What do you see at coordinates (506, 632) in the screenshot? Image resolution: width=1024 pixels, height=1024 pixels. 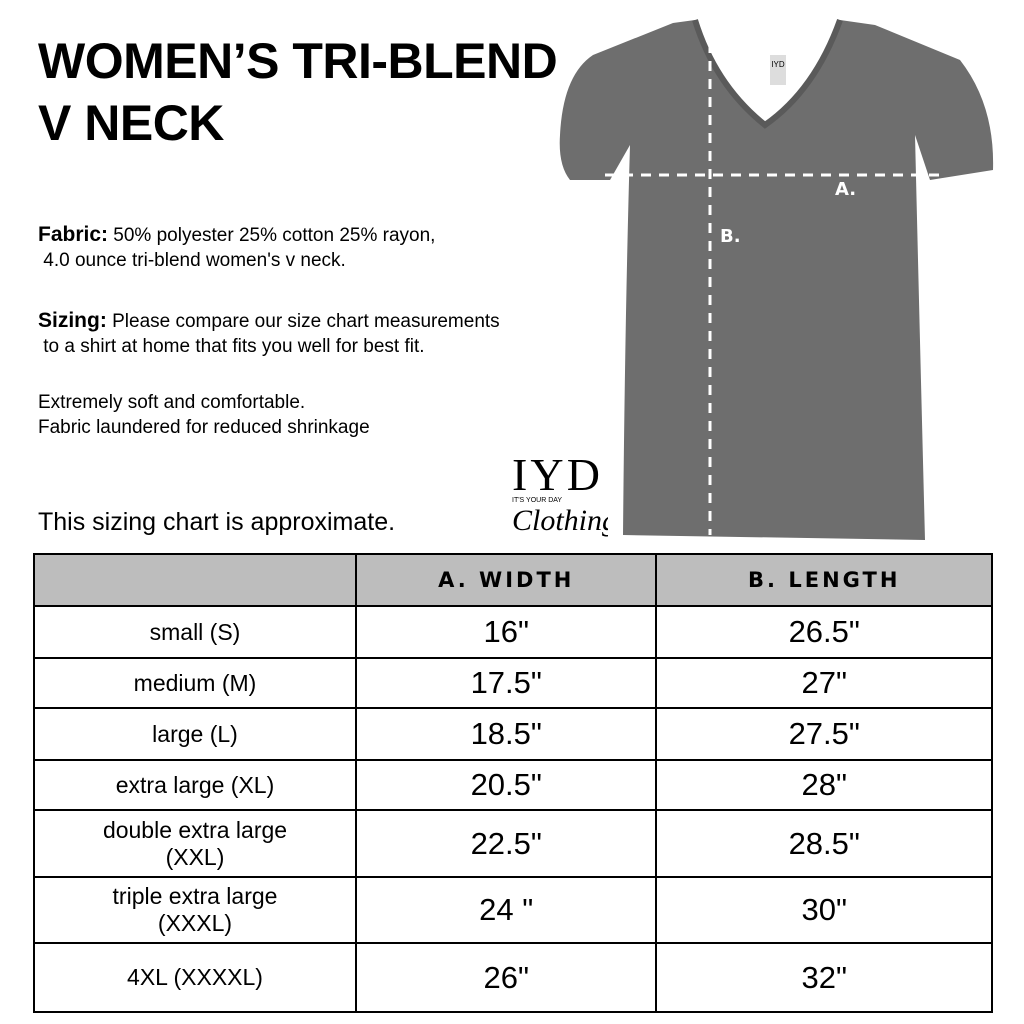 I see `width-cell: 16"` at bounding box center [506, 632].